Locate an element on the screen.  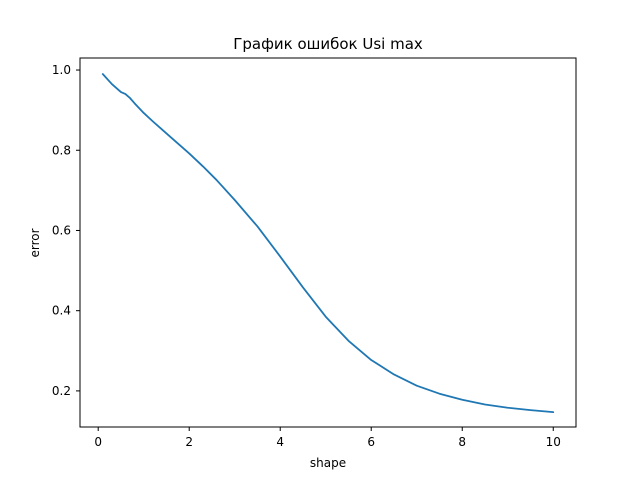
y-axis-ticks: 0.2 0.4 0.6 0.8 1.0 is located at coordinates (66, 230).